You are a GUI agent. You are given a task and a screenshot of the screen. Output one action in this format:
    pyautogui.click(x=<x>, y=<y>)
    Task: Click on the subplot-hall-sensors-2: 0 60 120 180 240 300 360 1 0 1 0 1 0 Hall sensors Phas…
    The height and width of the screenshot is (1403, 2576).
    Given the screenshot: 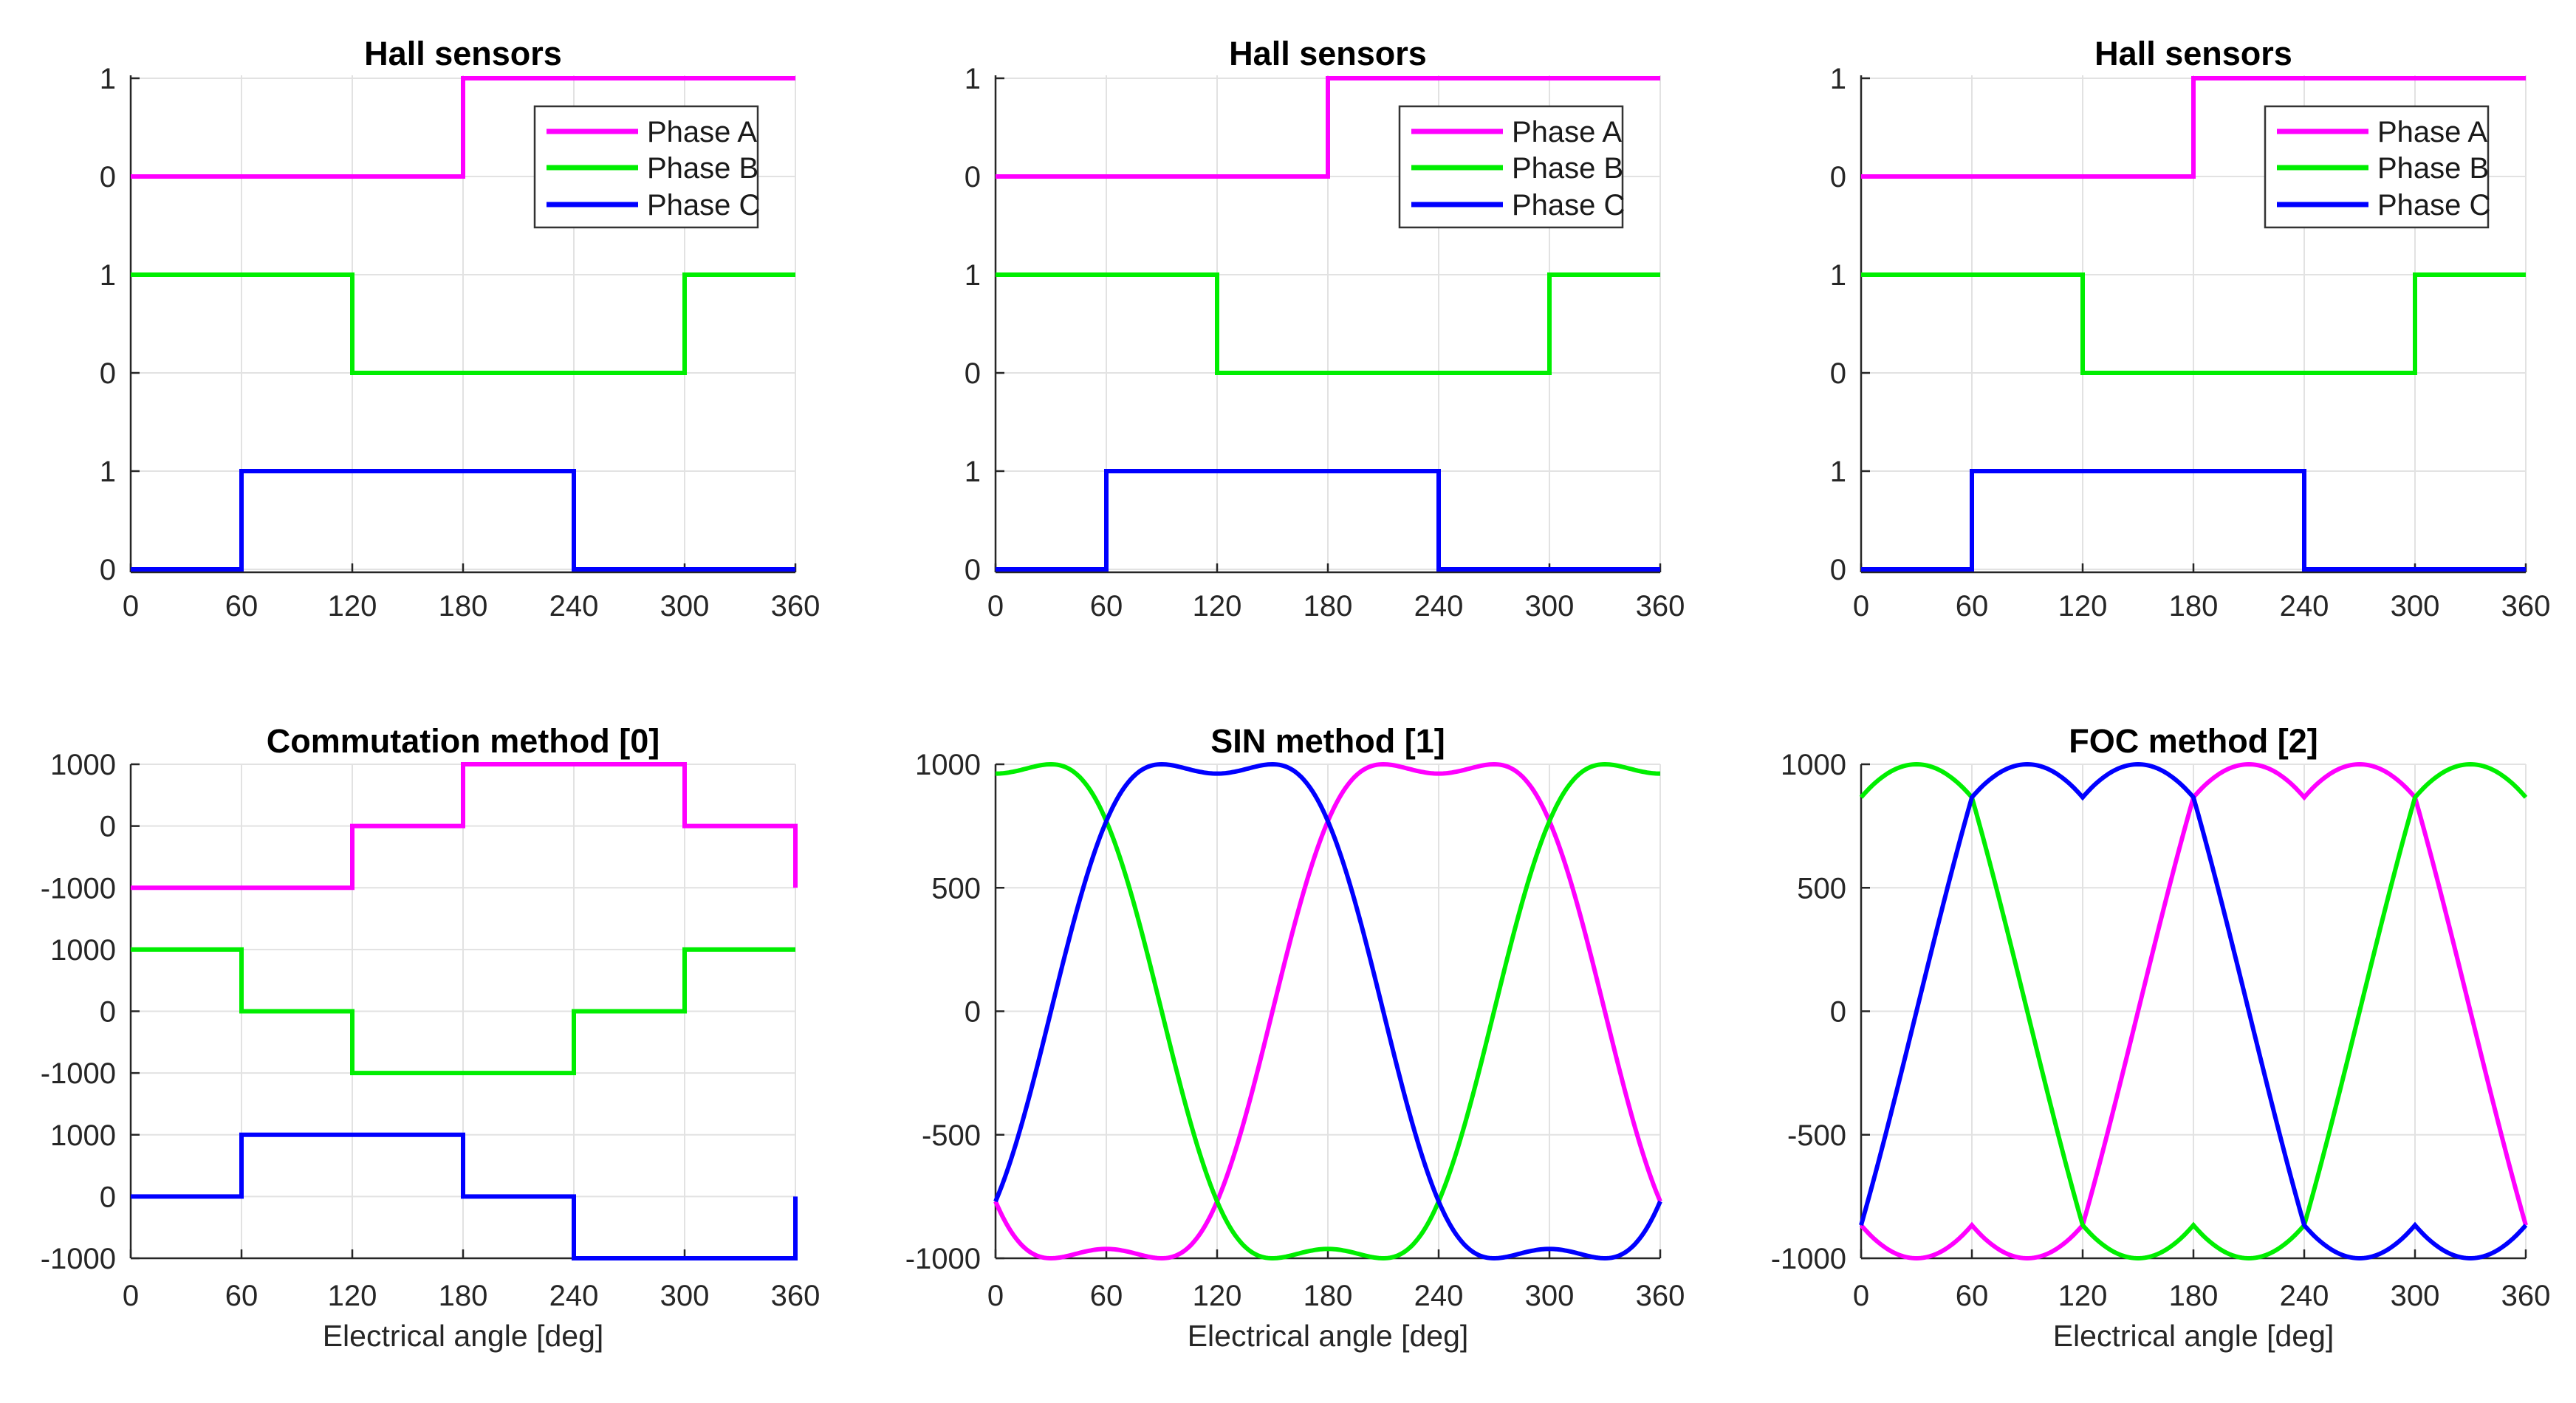 What is the action you would take?
    pyautogui.click(x=1325, y=329)
    